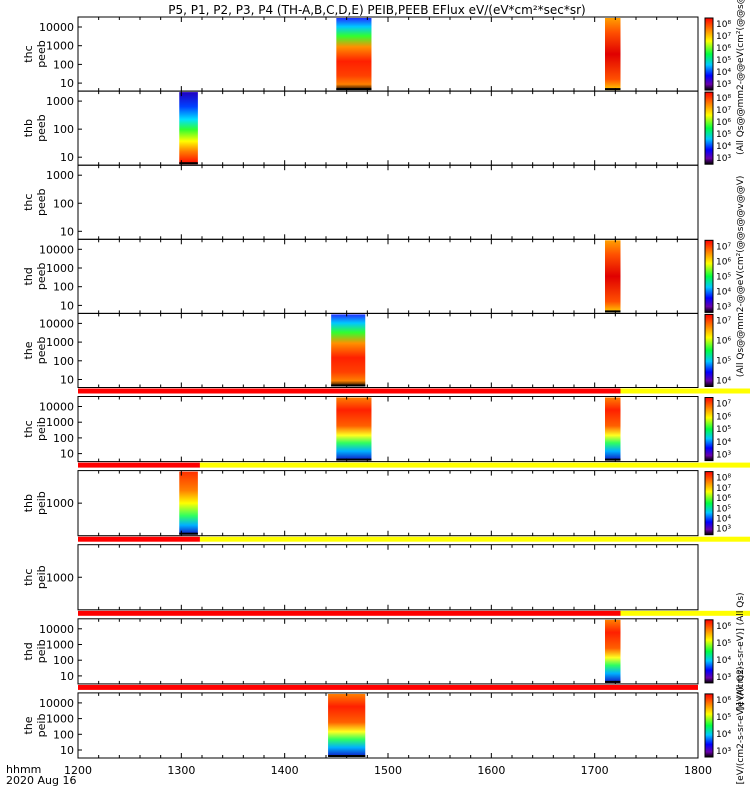 Image resolution: width=750 pixels, height=800 pixels. I want to click on colorbar-tick-label: 10⁸, so click(723, 99).